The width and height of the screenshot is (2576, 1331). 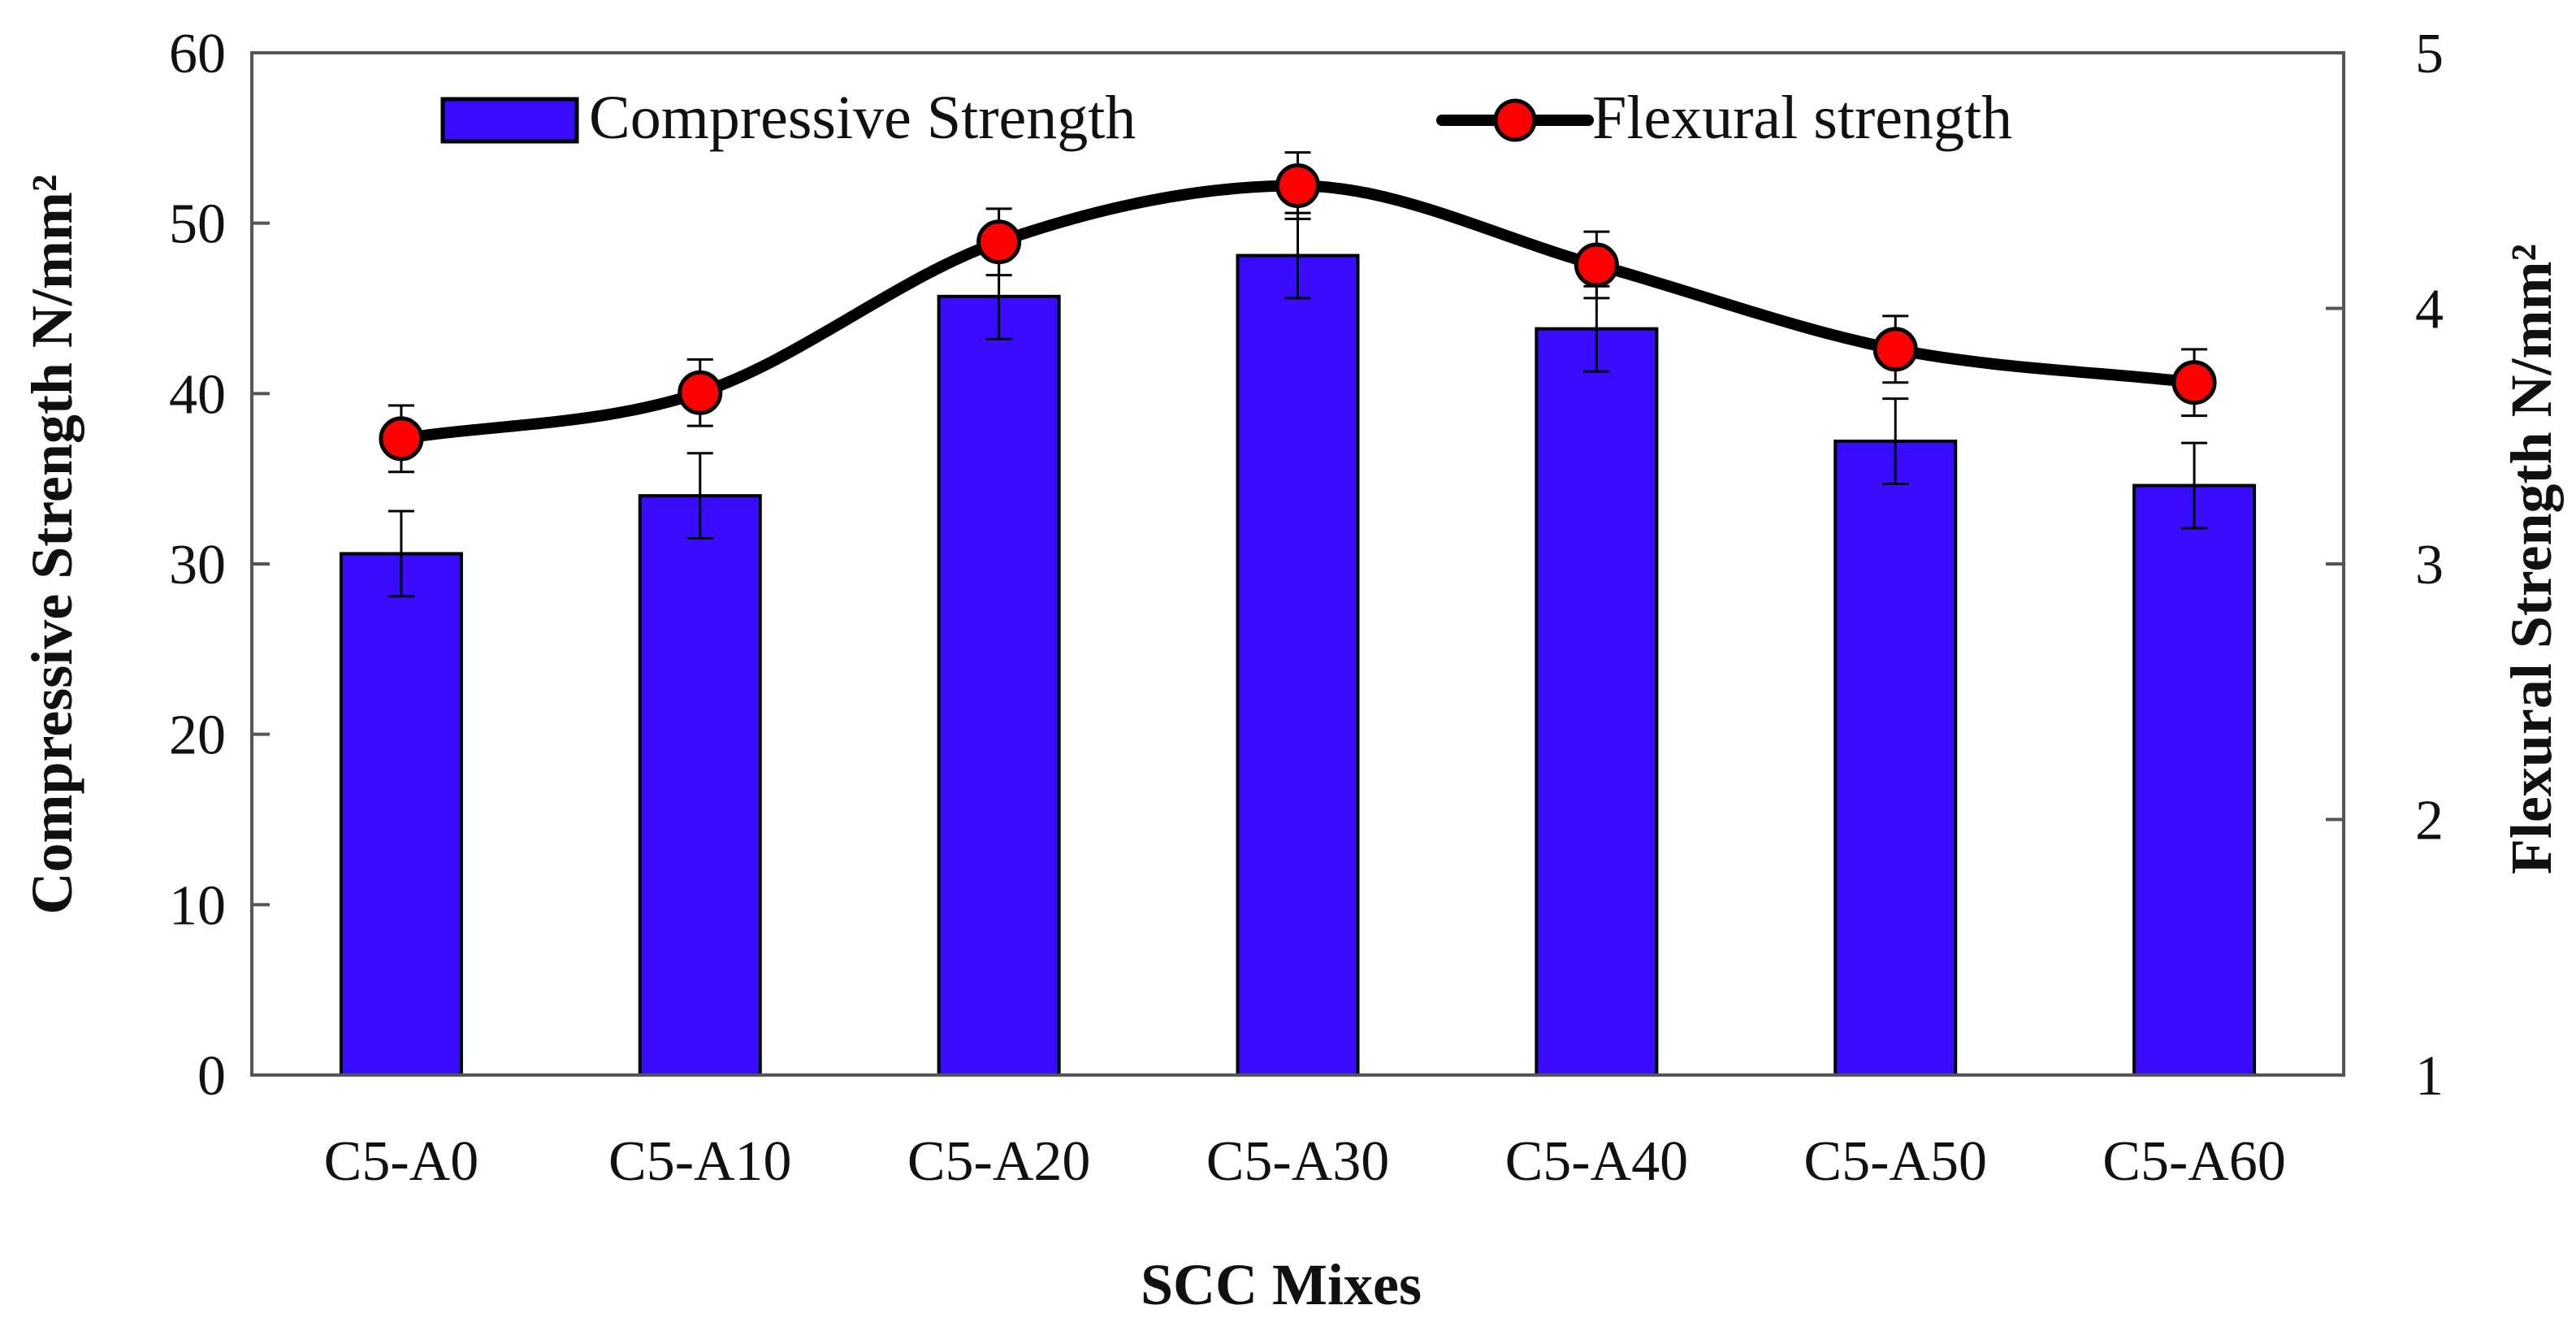 I want to click on legend-bar-swatch, so click(x=510, y=120).